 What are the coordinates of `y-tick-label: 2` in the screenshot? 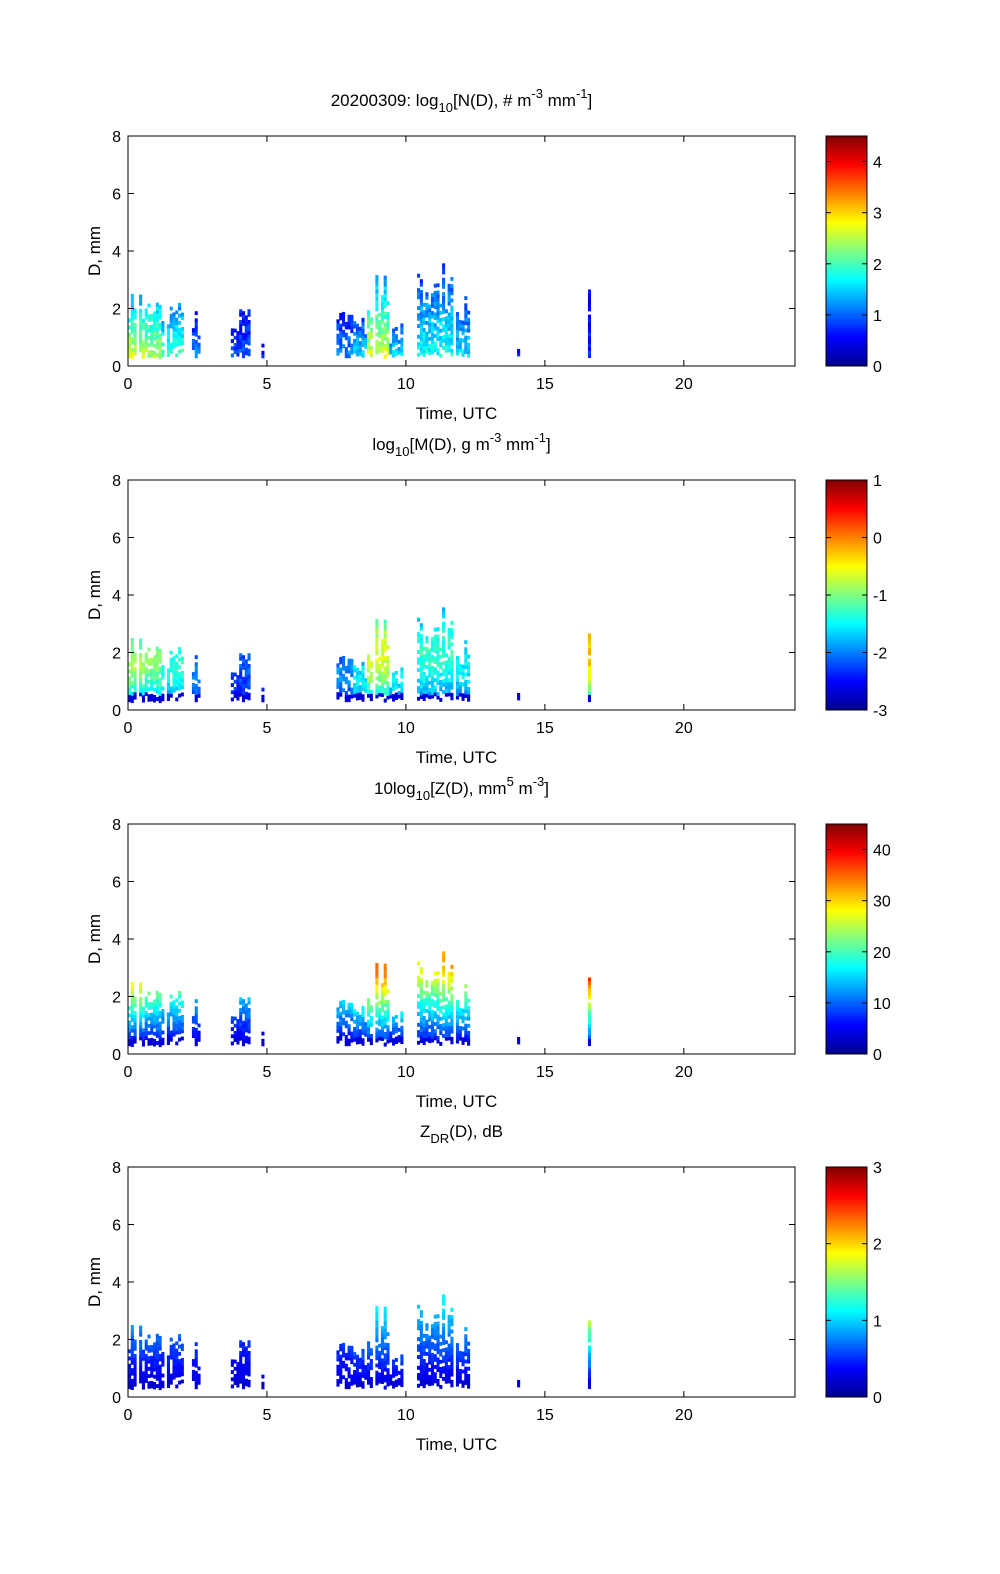 It's located at (116, 998).